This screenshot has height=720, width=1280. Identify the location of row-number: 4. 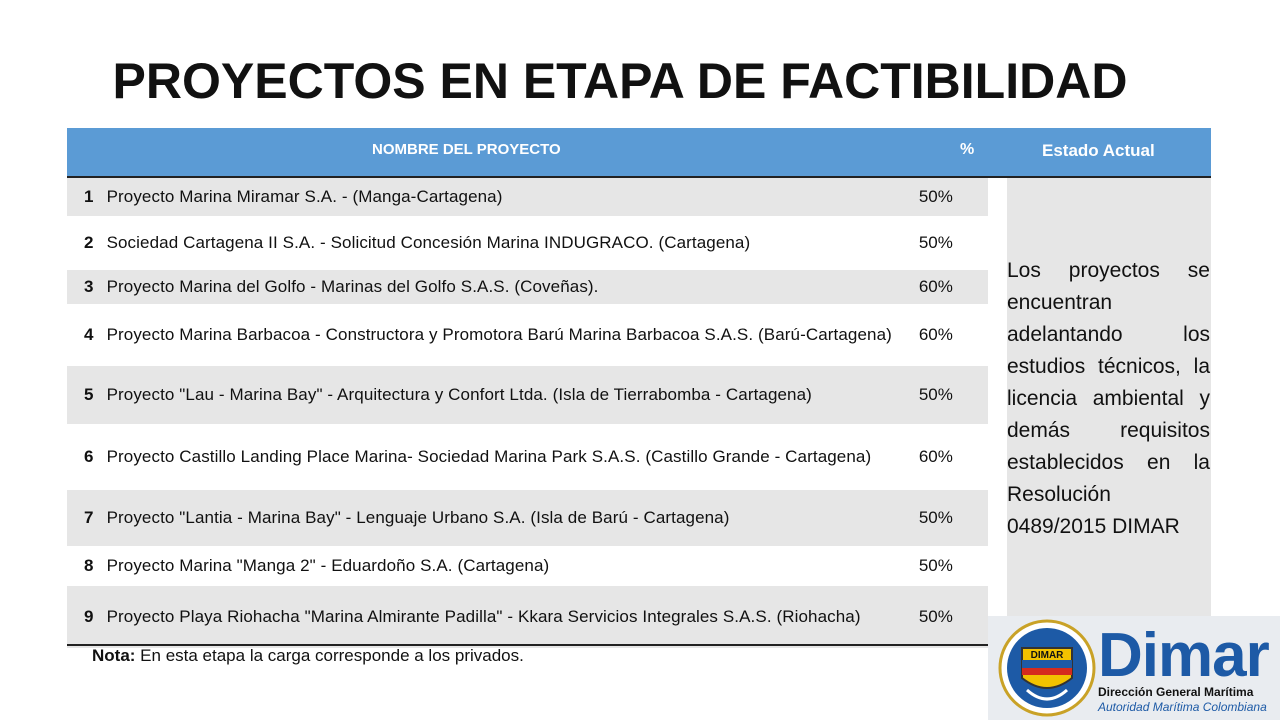
(89, 334).